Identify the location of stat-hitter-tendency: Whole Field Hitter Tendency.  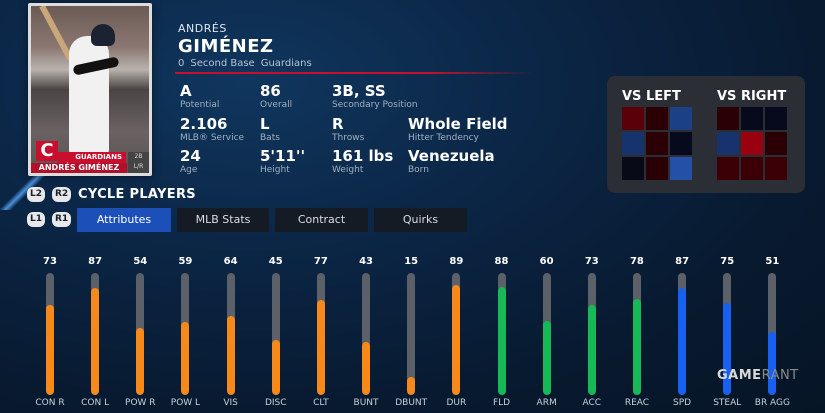
(458, 129).